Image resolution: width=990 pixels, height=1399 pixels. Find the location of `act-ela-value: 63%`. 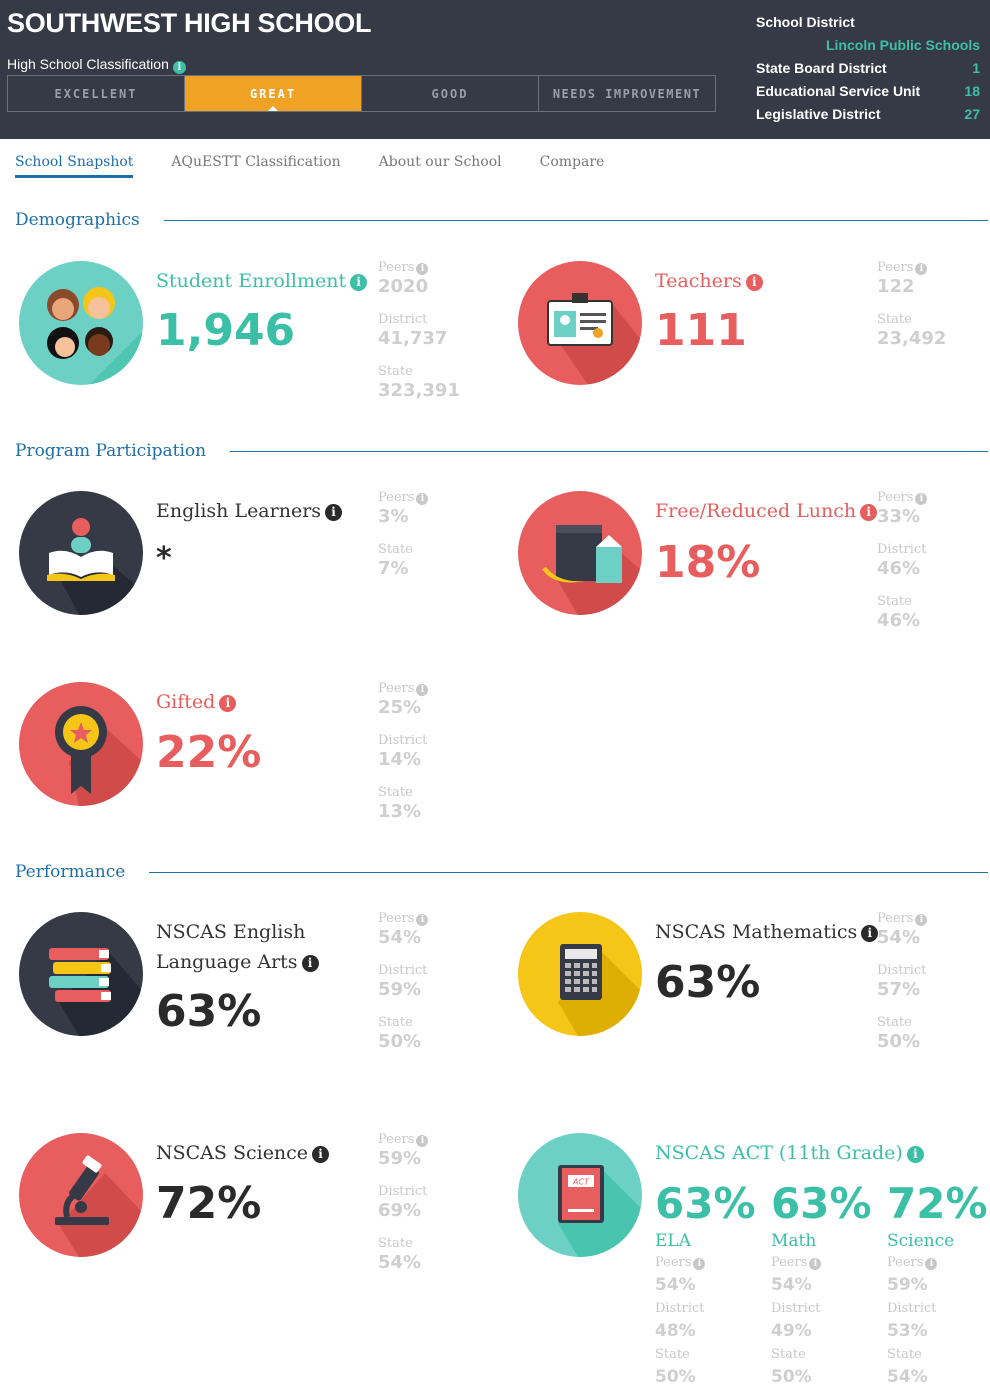

act-ela-value: 63% is located at coordinates (705, 1203).